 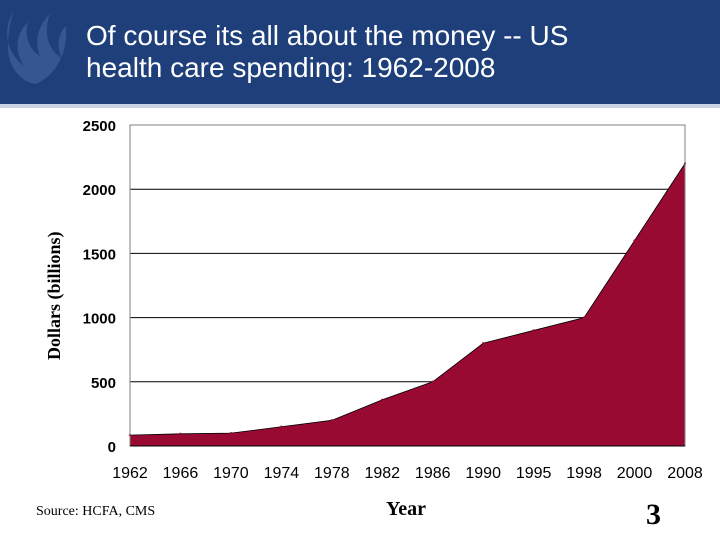 I want to click on x-tick-label-2000: 2000, so click(x=635, y=473).